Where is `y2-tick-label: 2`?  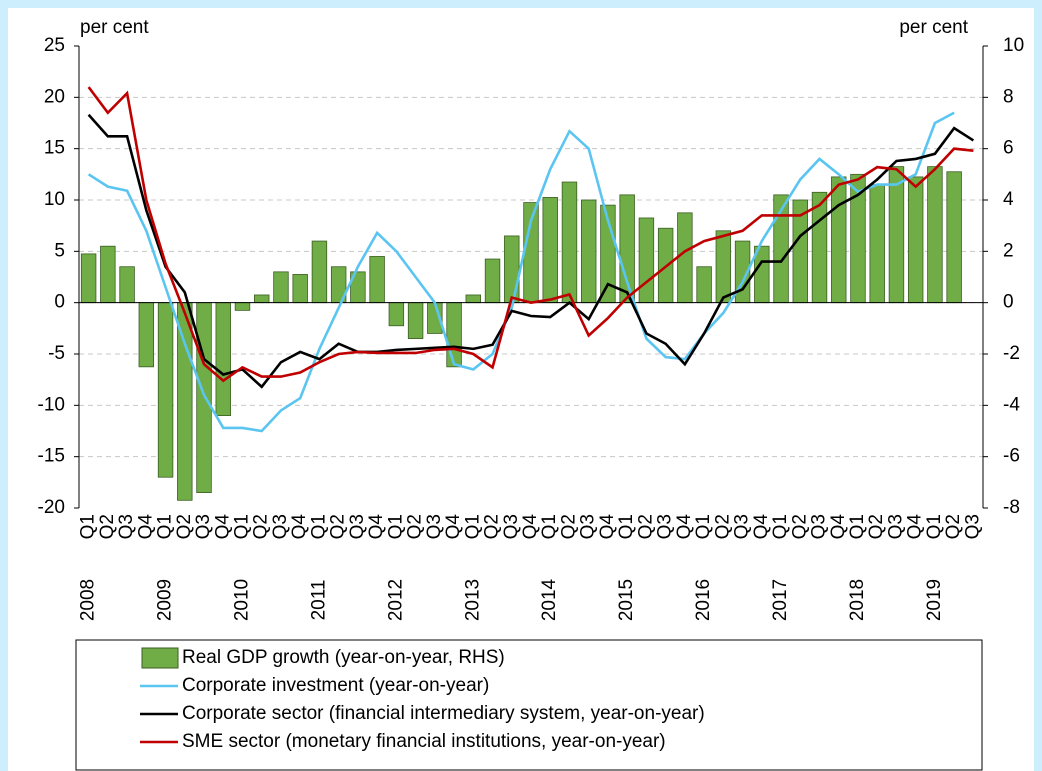 y2-tick-label: 2 is located at coordinates (1008, 250).